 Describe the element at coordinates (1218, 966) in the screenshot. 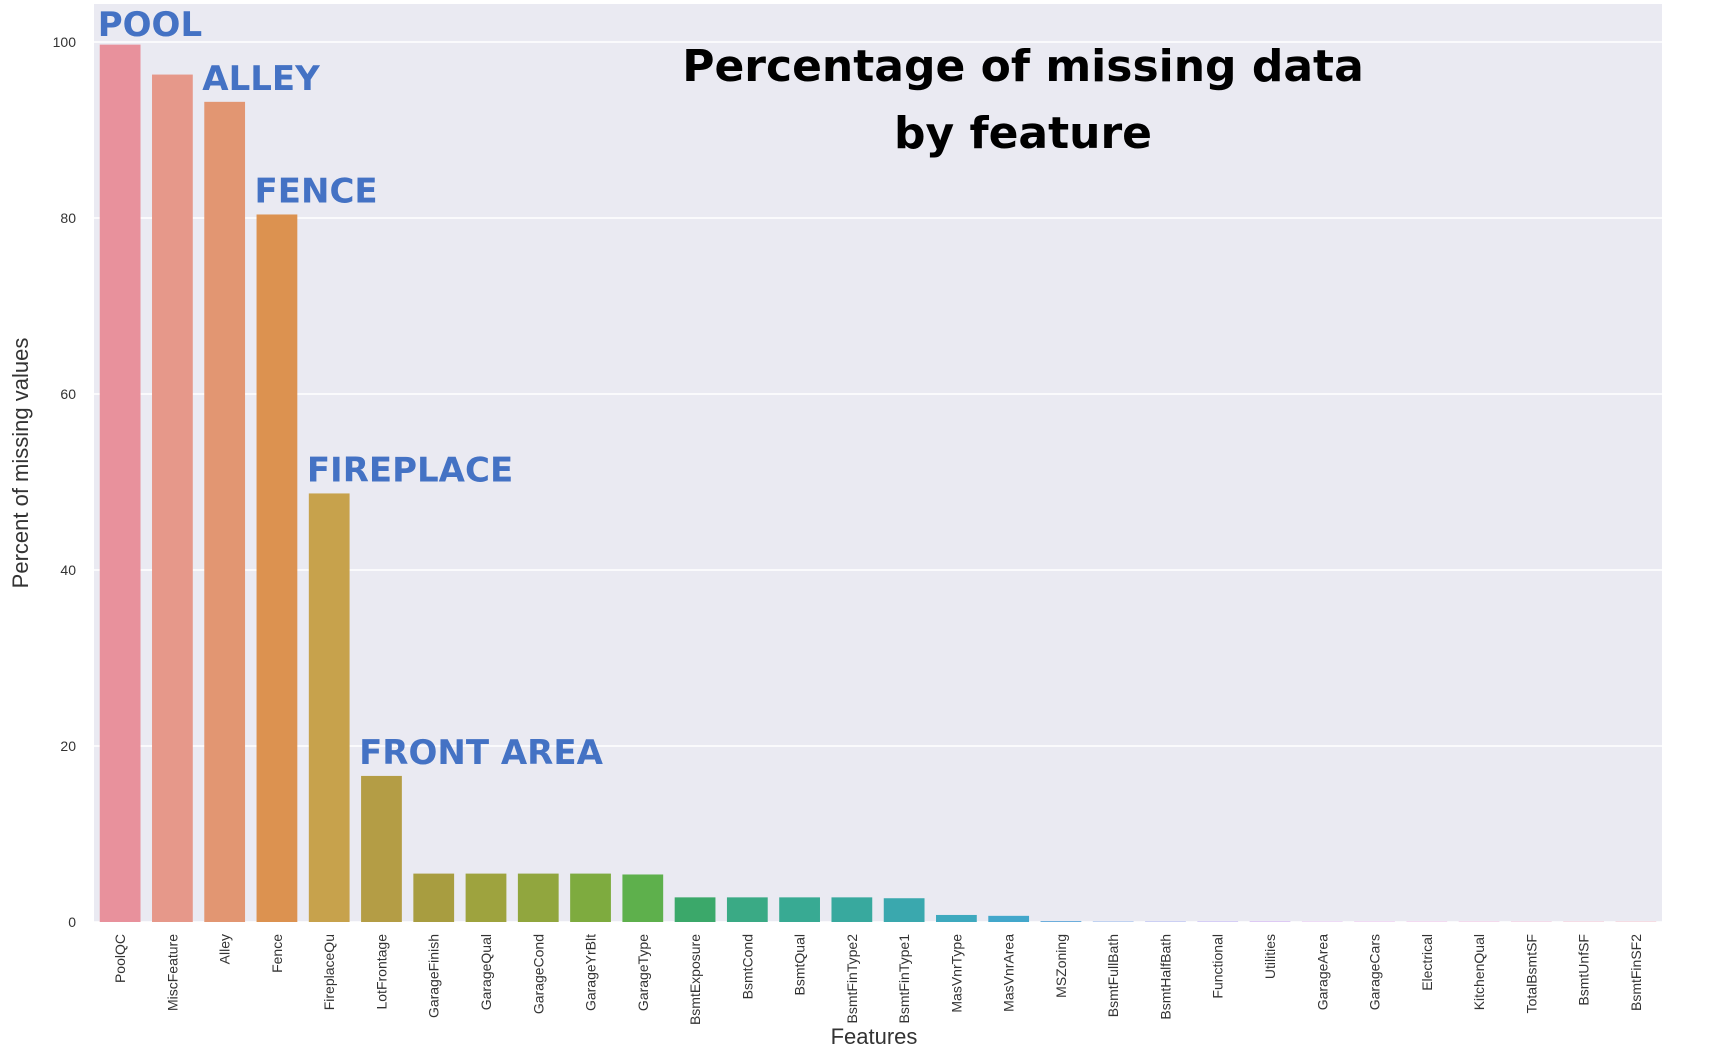

I see `x-tick-label-Functional: Functional` at that location.